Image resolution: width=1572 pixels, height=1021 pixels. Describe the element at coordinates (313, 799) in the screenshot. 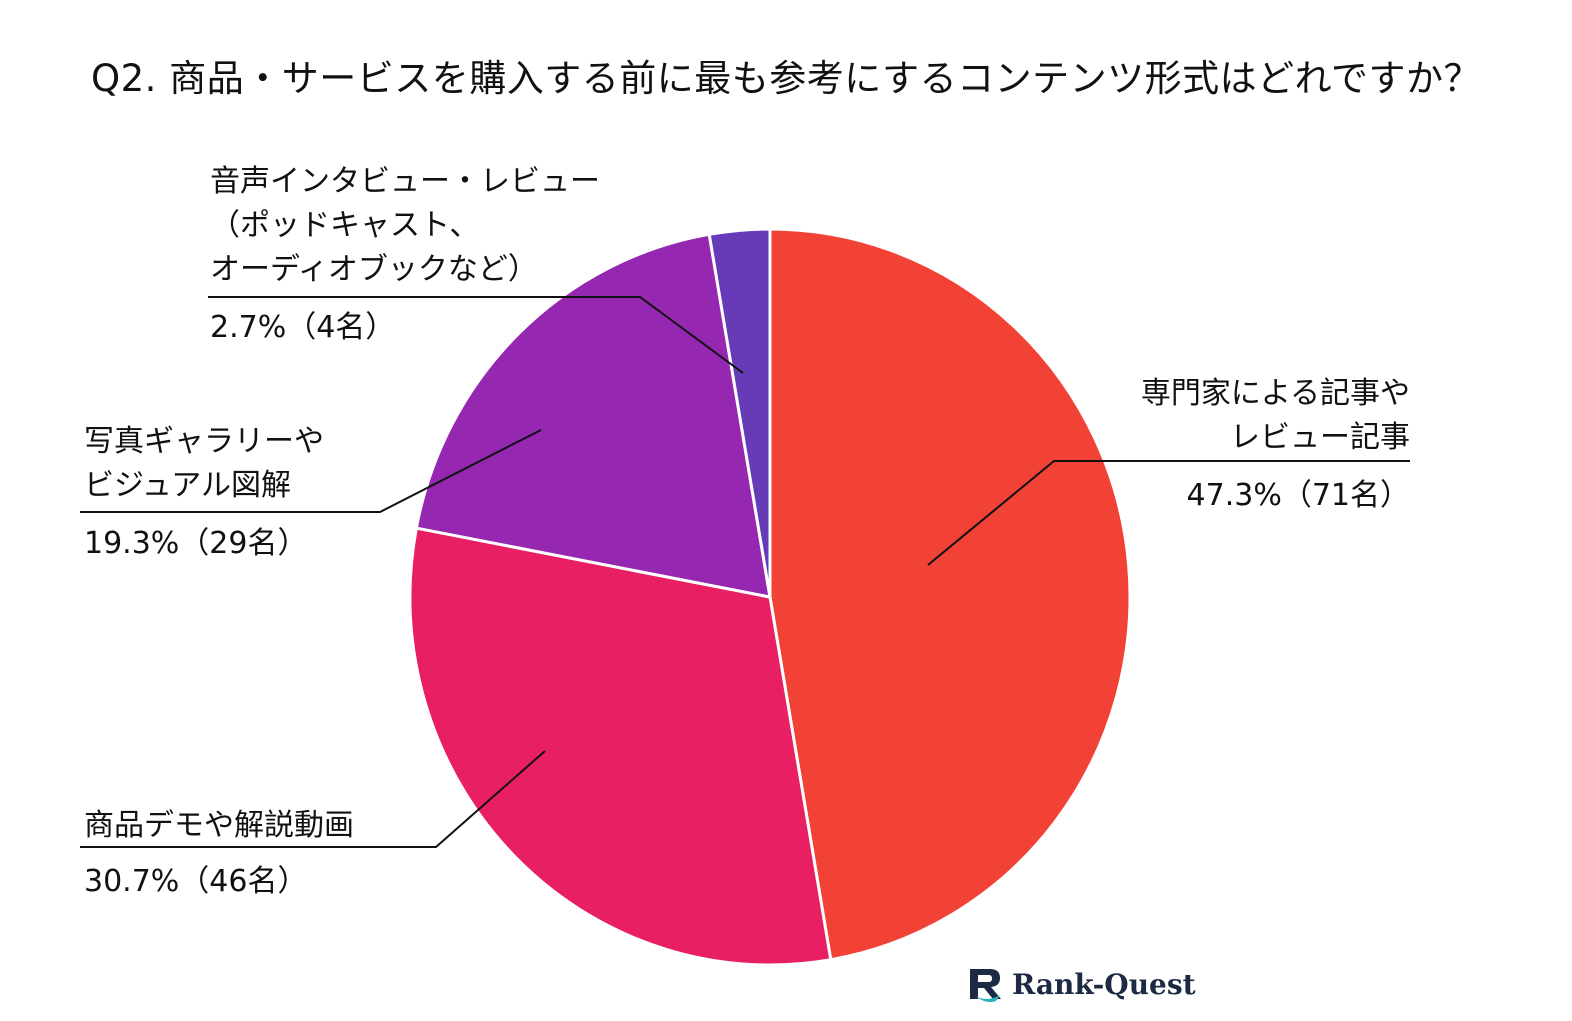

I see `leader-line-product-demo` at that location.